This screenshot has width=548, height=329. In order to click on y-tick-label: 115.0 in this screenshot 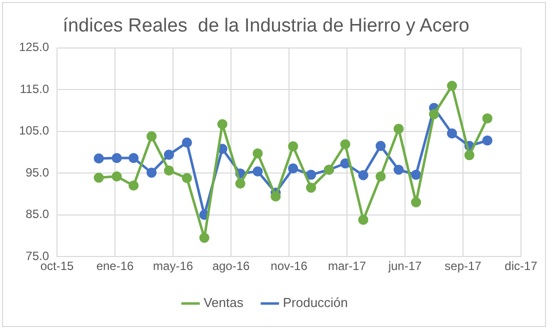, I will do `click(35, 89)`.